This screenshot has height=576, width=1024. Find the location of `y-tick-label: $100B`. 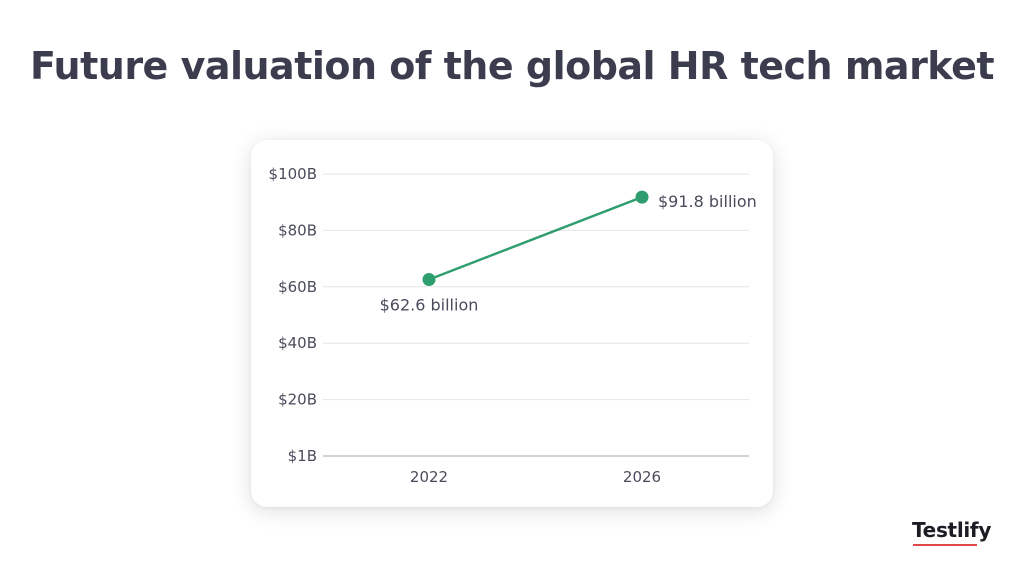

y-tick-label: $100B is located at coordinates (293, 174).